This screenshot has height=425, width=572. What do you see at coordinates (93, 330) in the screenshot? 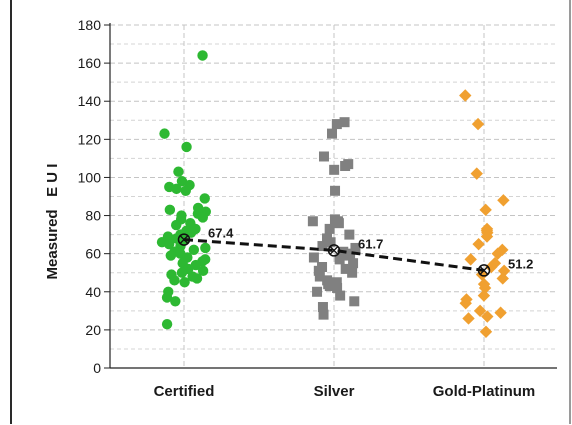
I see `y-tick-label: 20` at bounding box center [93, 330].